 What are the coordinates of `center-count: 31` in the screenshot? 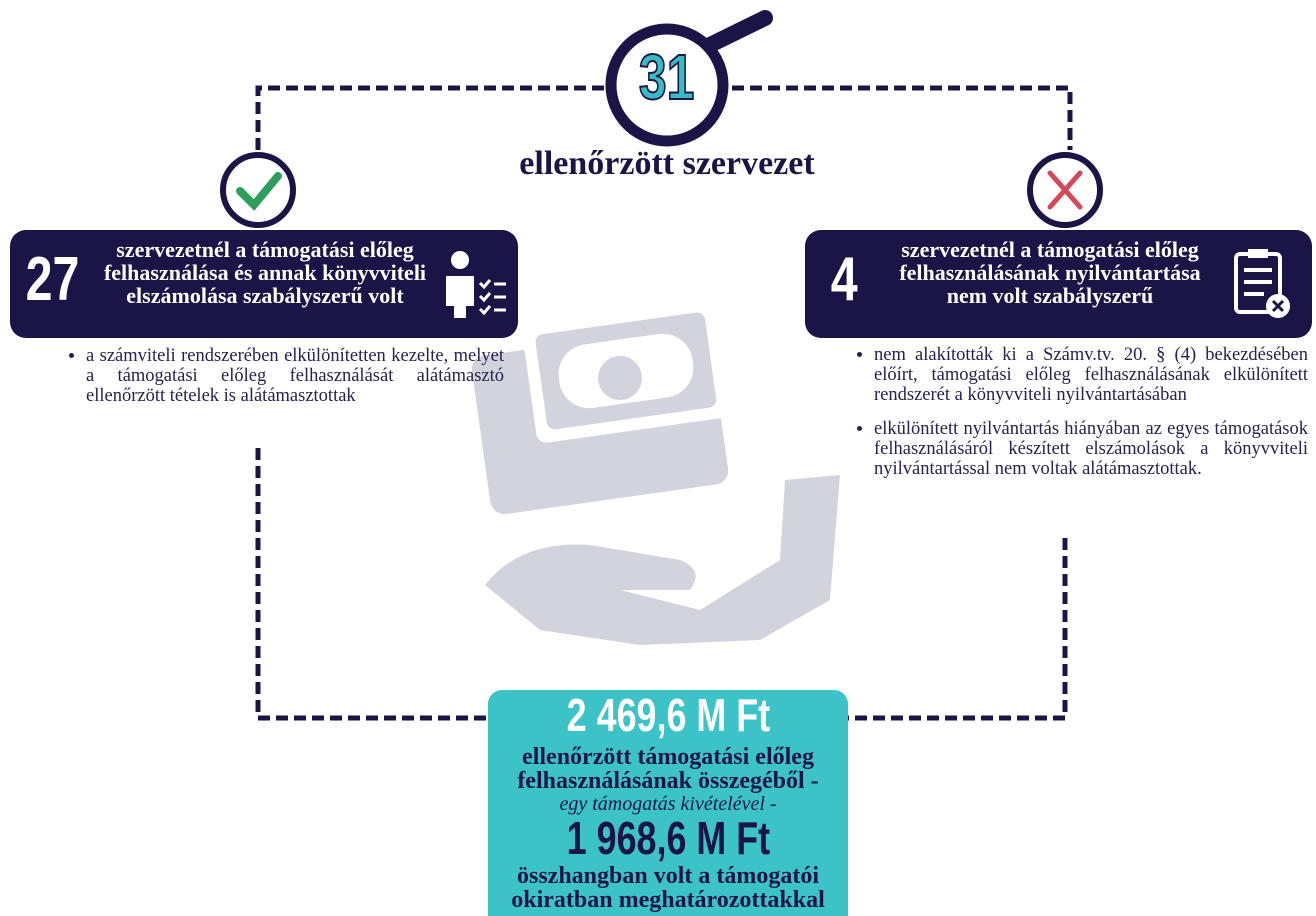 It's located at (666, 77).